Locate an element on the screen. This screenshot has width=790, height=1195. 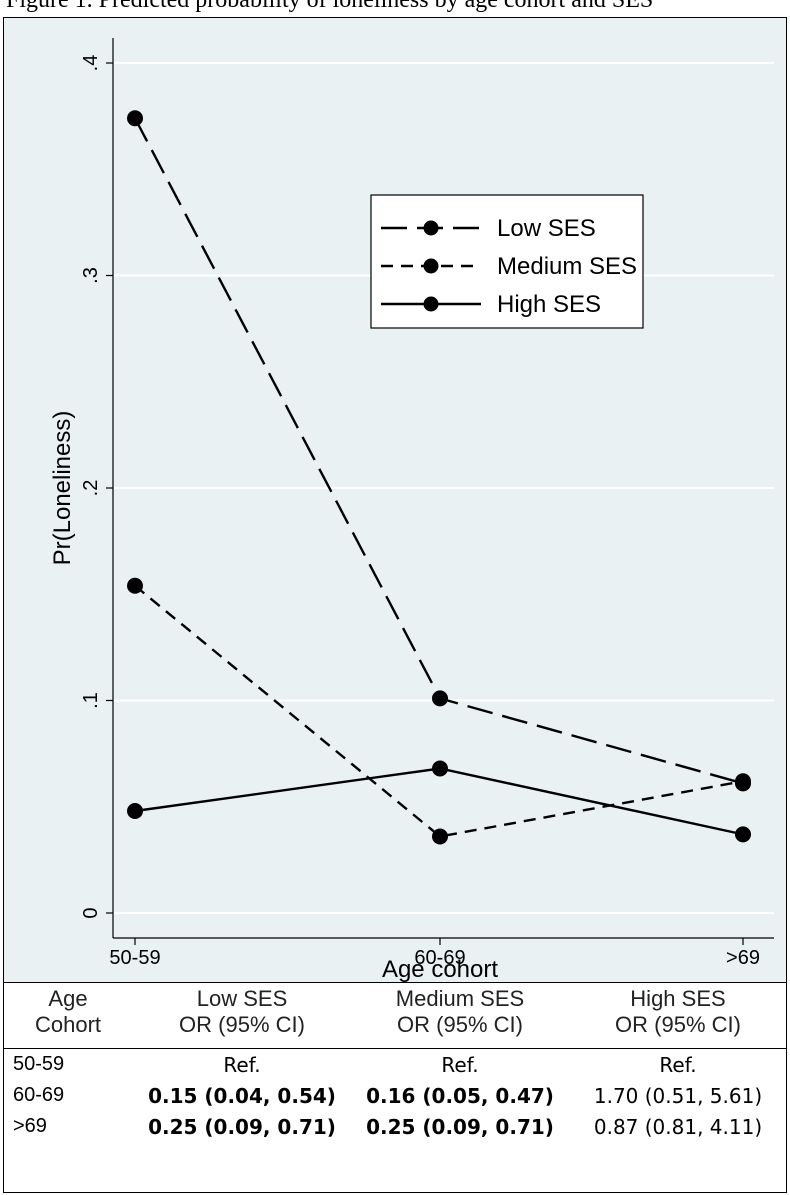
cell-low: Ref. is located at coordinates (242, 1064).